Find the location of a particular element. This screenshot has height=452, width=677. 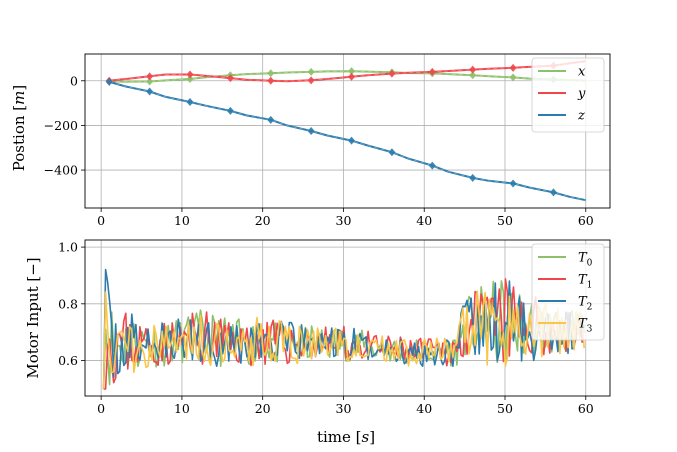

position-x-tick-label: 60 is located at coordinates (586, 220).